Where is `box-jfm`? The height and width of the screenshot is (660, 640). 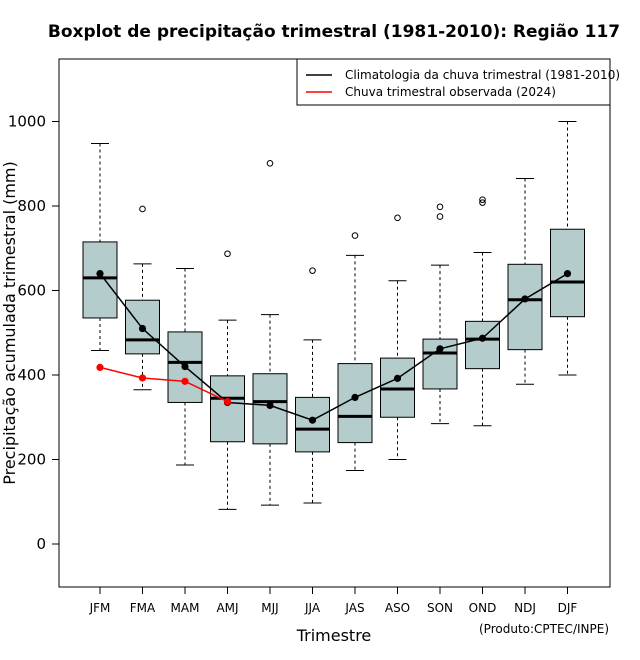 box-jfm is located at coordinates (100, 246).